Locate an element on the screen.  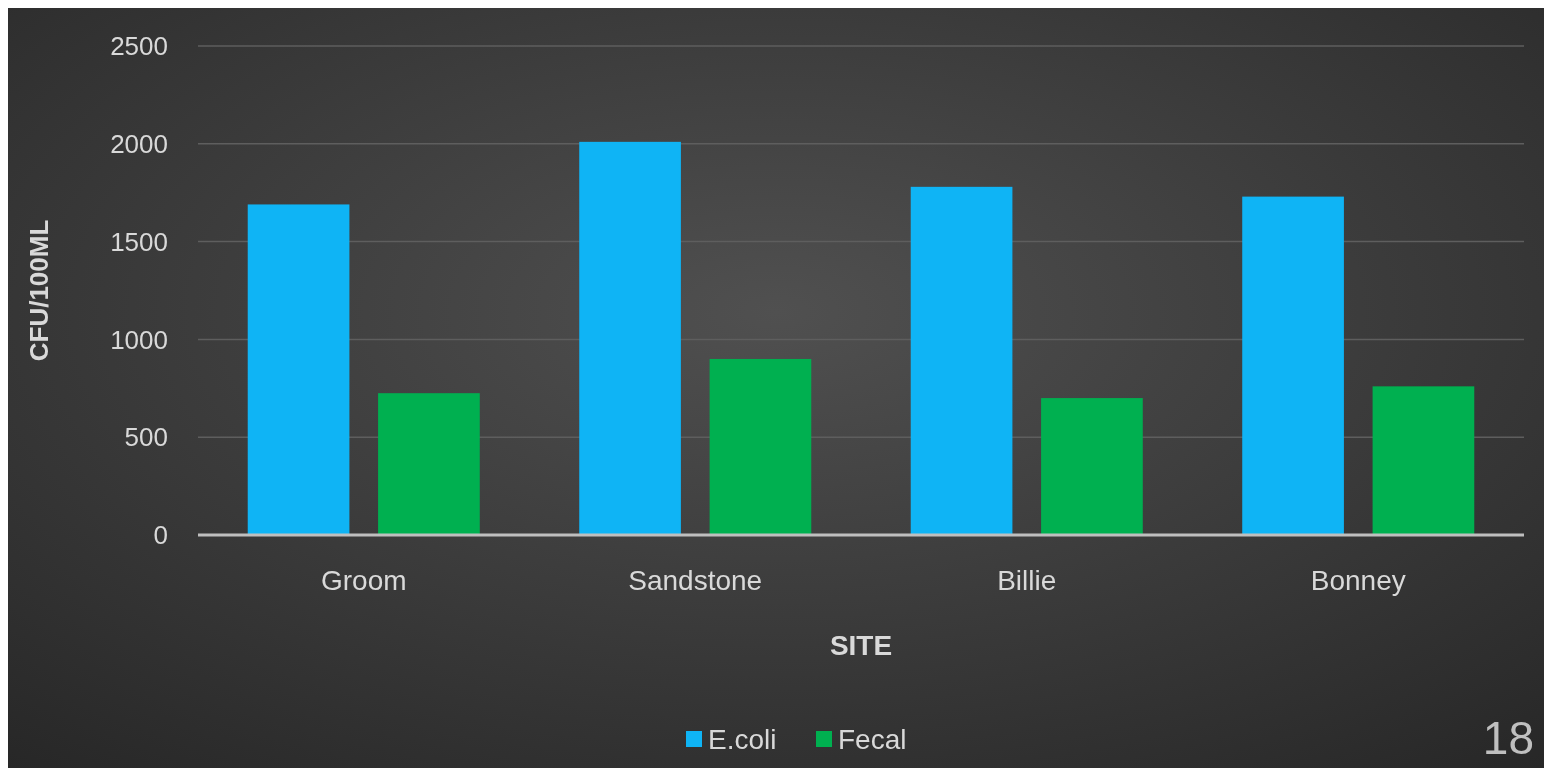
y-tick-label: 1500 is located at coordinates (139, 241).